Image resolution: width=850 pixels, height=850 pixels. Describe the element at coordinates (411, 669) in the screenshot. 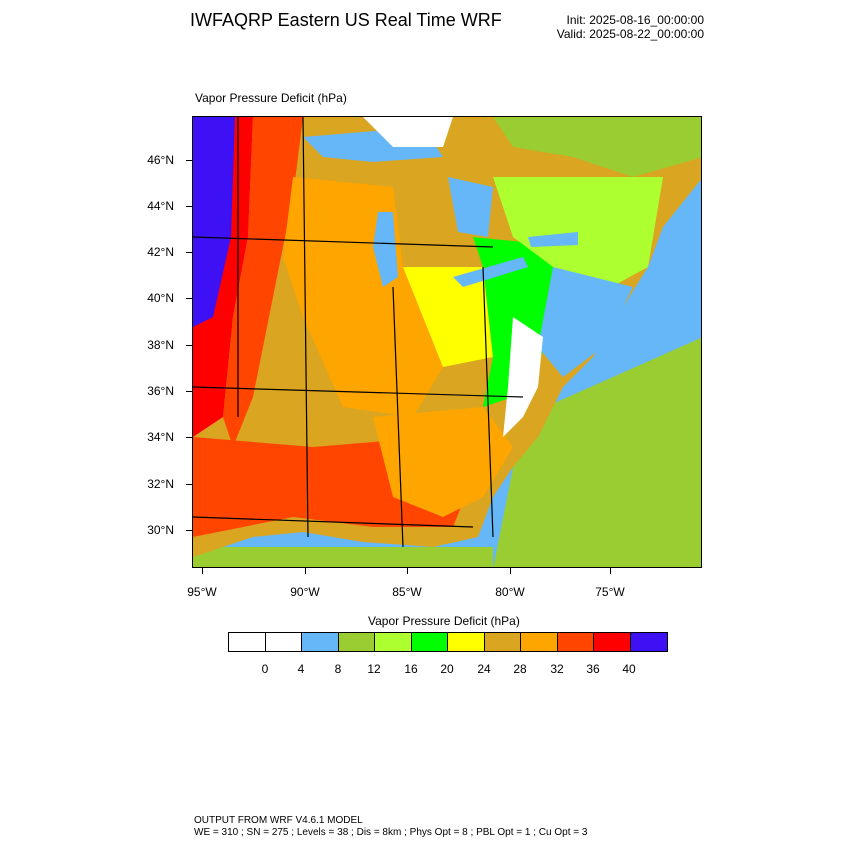

I see `colorbar-label: 16` at that location.